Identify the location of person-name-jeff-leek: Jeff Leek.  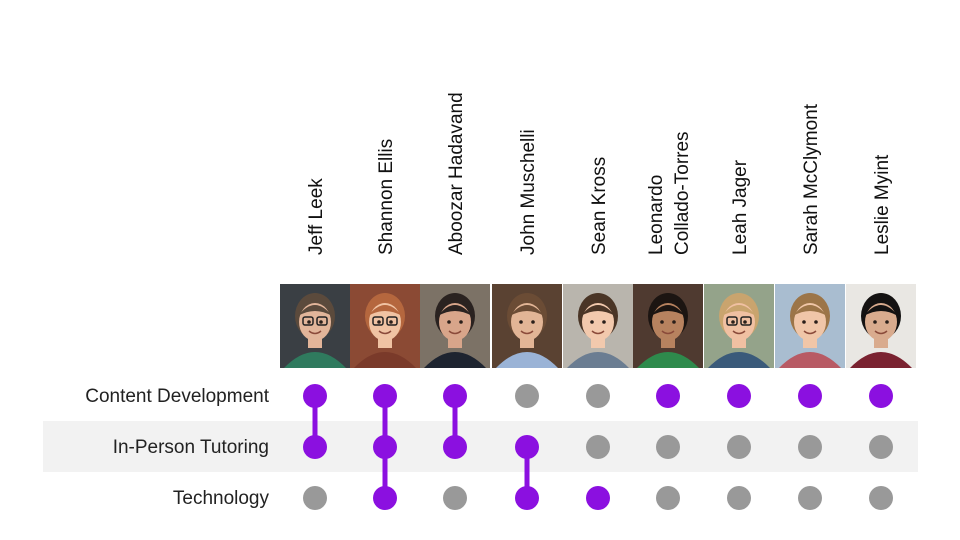
(316, 216).